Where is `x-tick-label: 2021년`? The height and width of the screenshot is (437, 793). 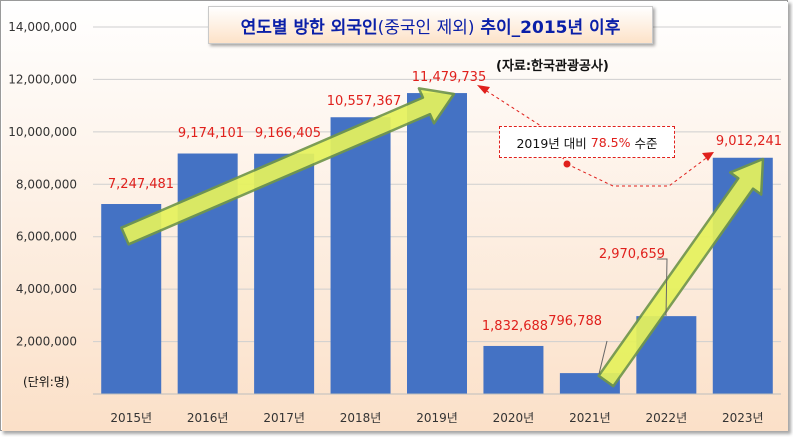
x-tick-label: 2021년 is located at coordinates (590, 418).